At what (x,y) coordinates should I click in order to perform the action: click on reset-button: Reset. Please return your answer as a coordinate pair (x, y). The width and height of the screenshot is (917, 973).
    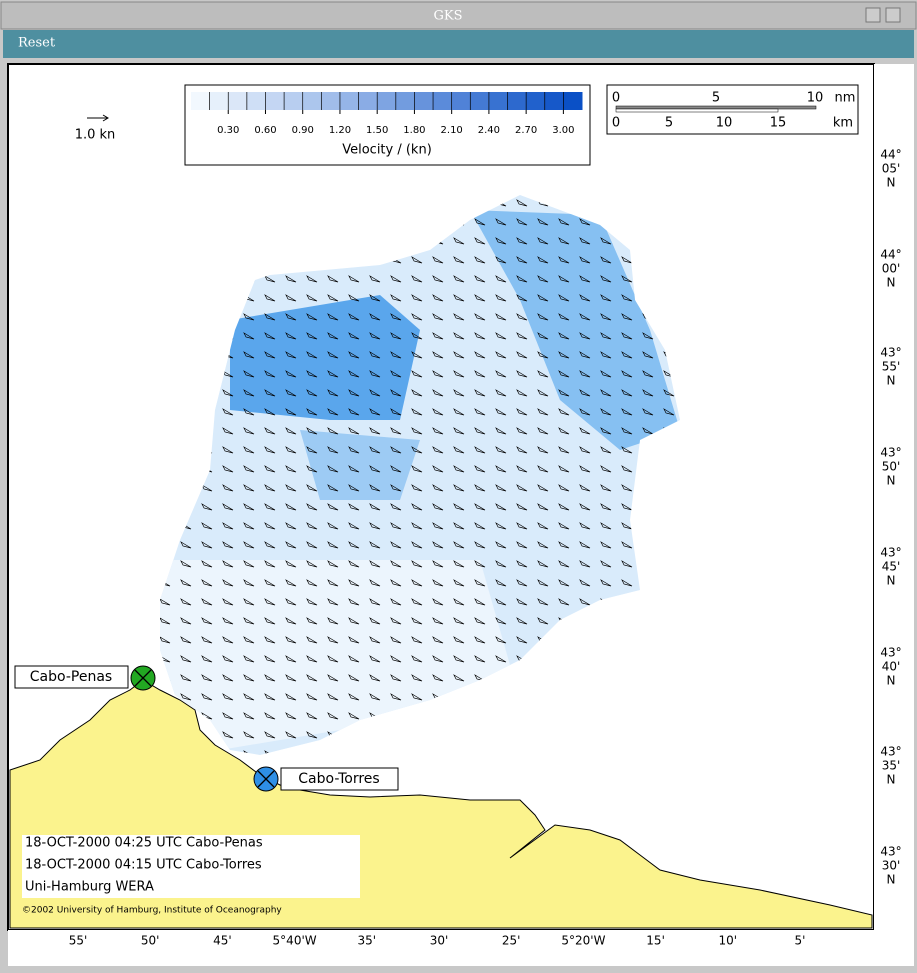
    Looking at the image, I should click on (37, 43).